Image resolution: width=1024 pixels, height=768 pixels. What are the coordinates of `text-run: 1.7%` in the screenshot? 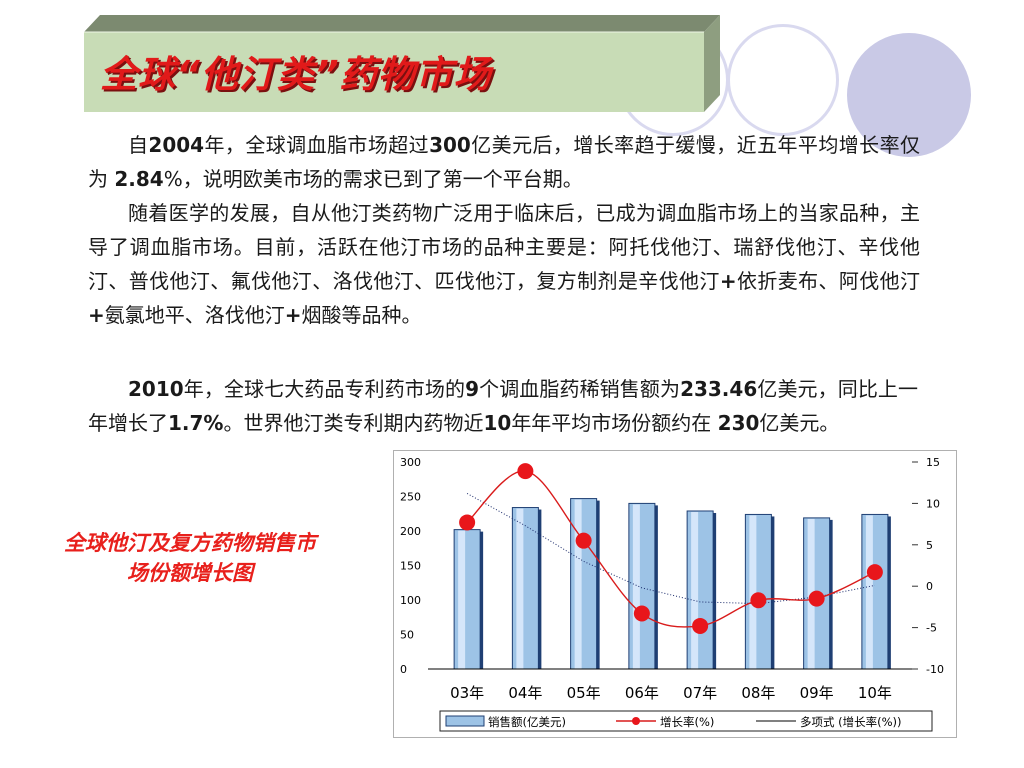 It's located at (196, 423).